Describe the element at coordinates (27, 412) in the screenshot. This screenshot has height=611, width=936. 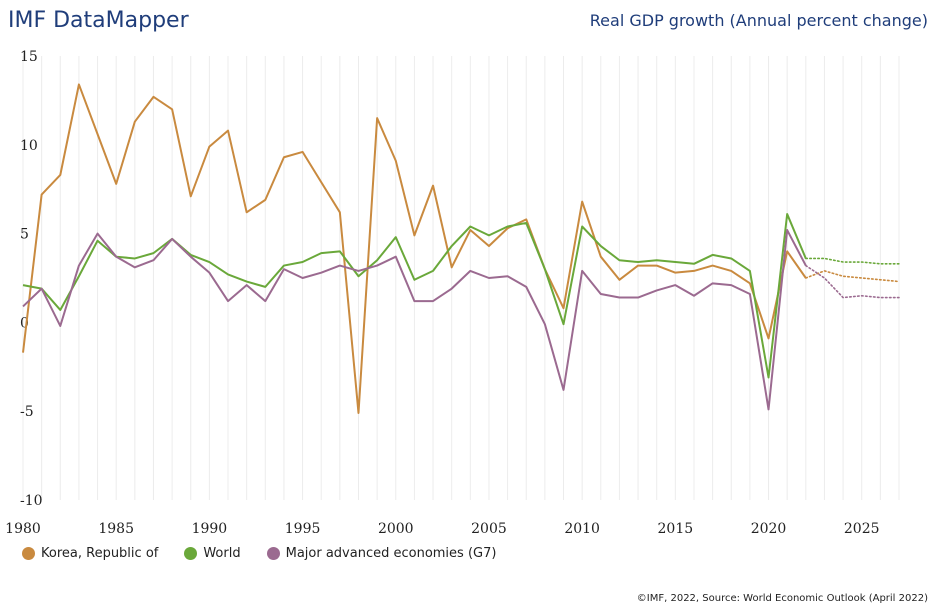
I see `y-tick-label: -5` at that location.